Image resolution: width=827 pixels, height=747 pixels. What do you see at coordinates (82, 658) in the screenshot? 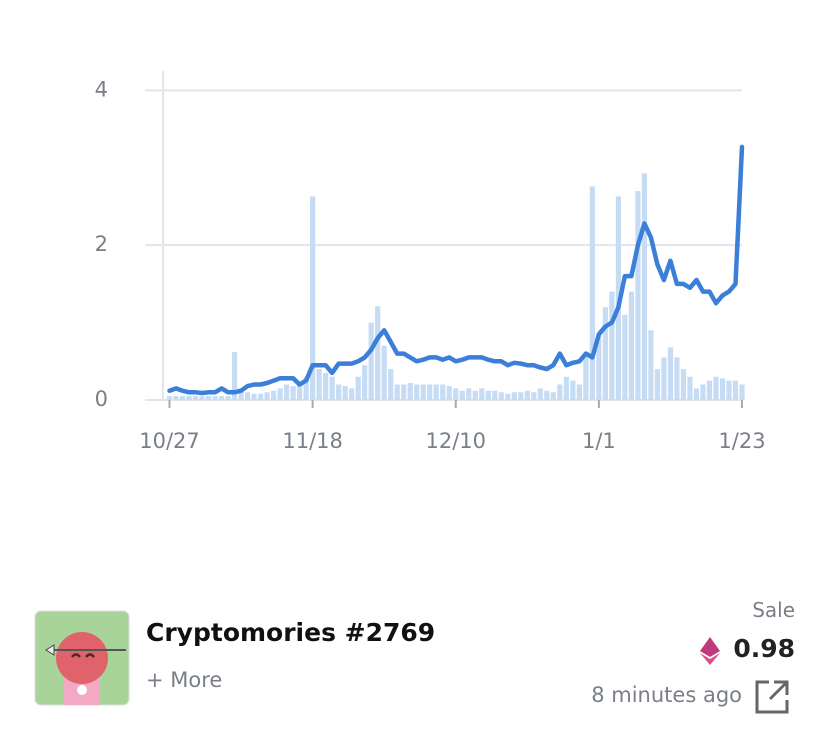
I see `nft-thumbnail` at bounding box center [82, 658].